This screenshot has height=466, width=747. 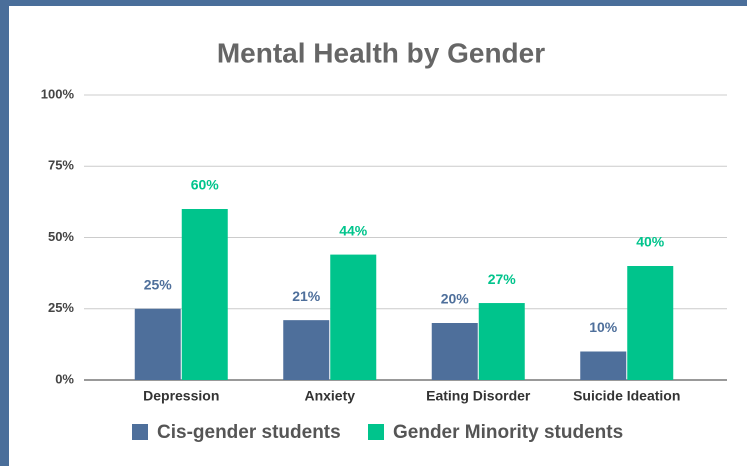 I want to click on x-tick-label: Eating Disorder, so click(x=478, y=396).